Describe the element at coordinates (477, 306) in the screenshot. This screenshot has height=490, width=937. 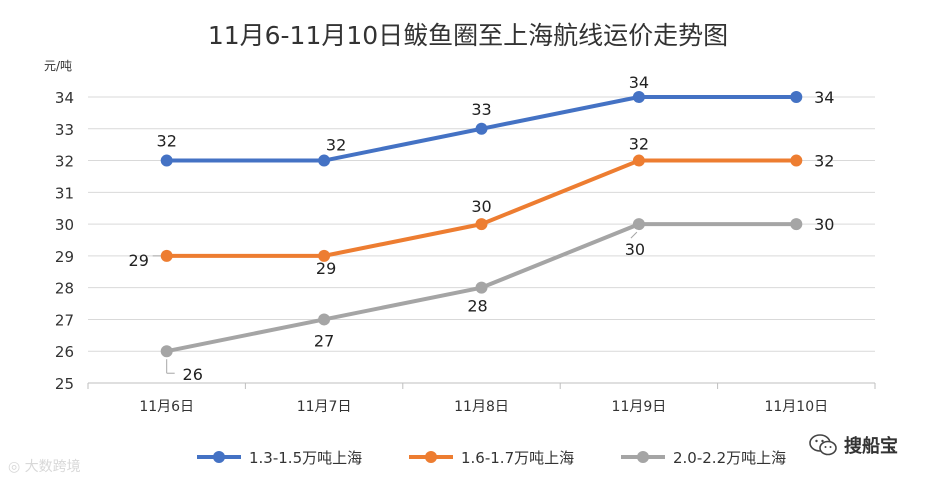
I see `data-label: 28` at that location.